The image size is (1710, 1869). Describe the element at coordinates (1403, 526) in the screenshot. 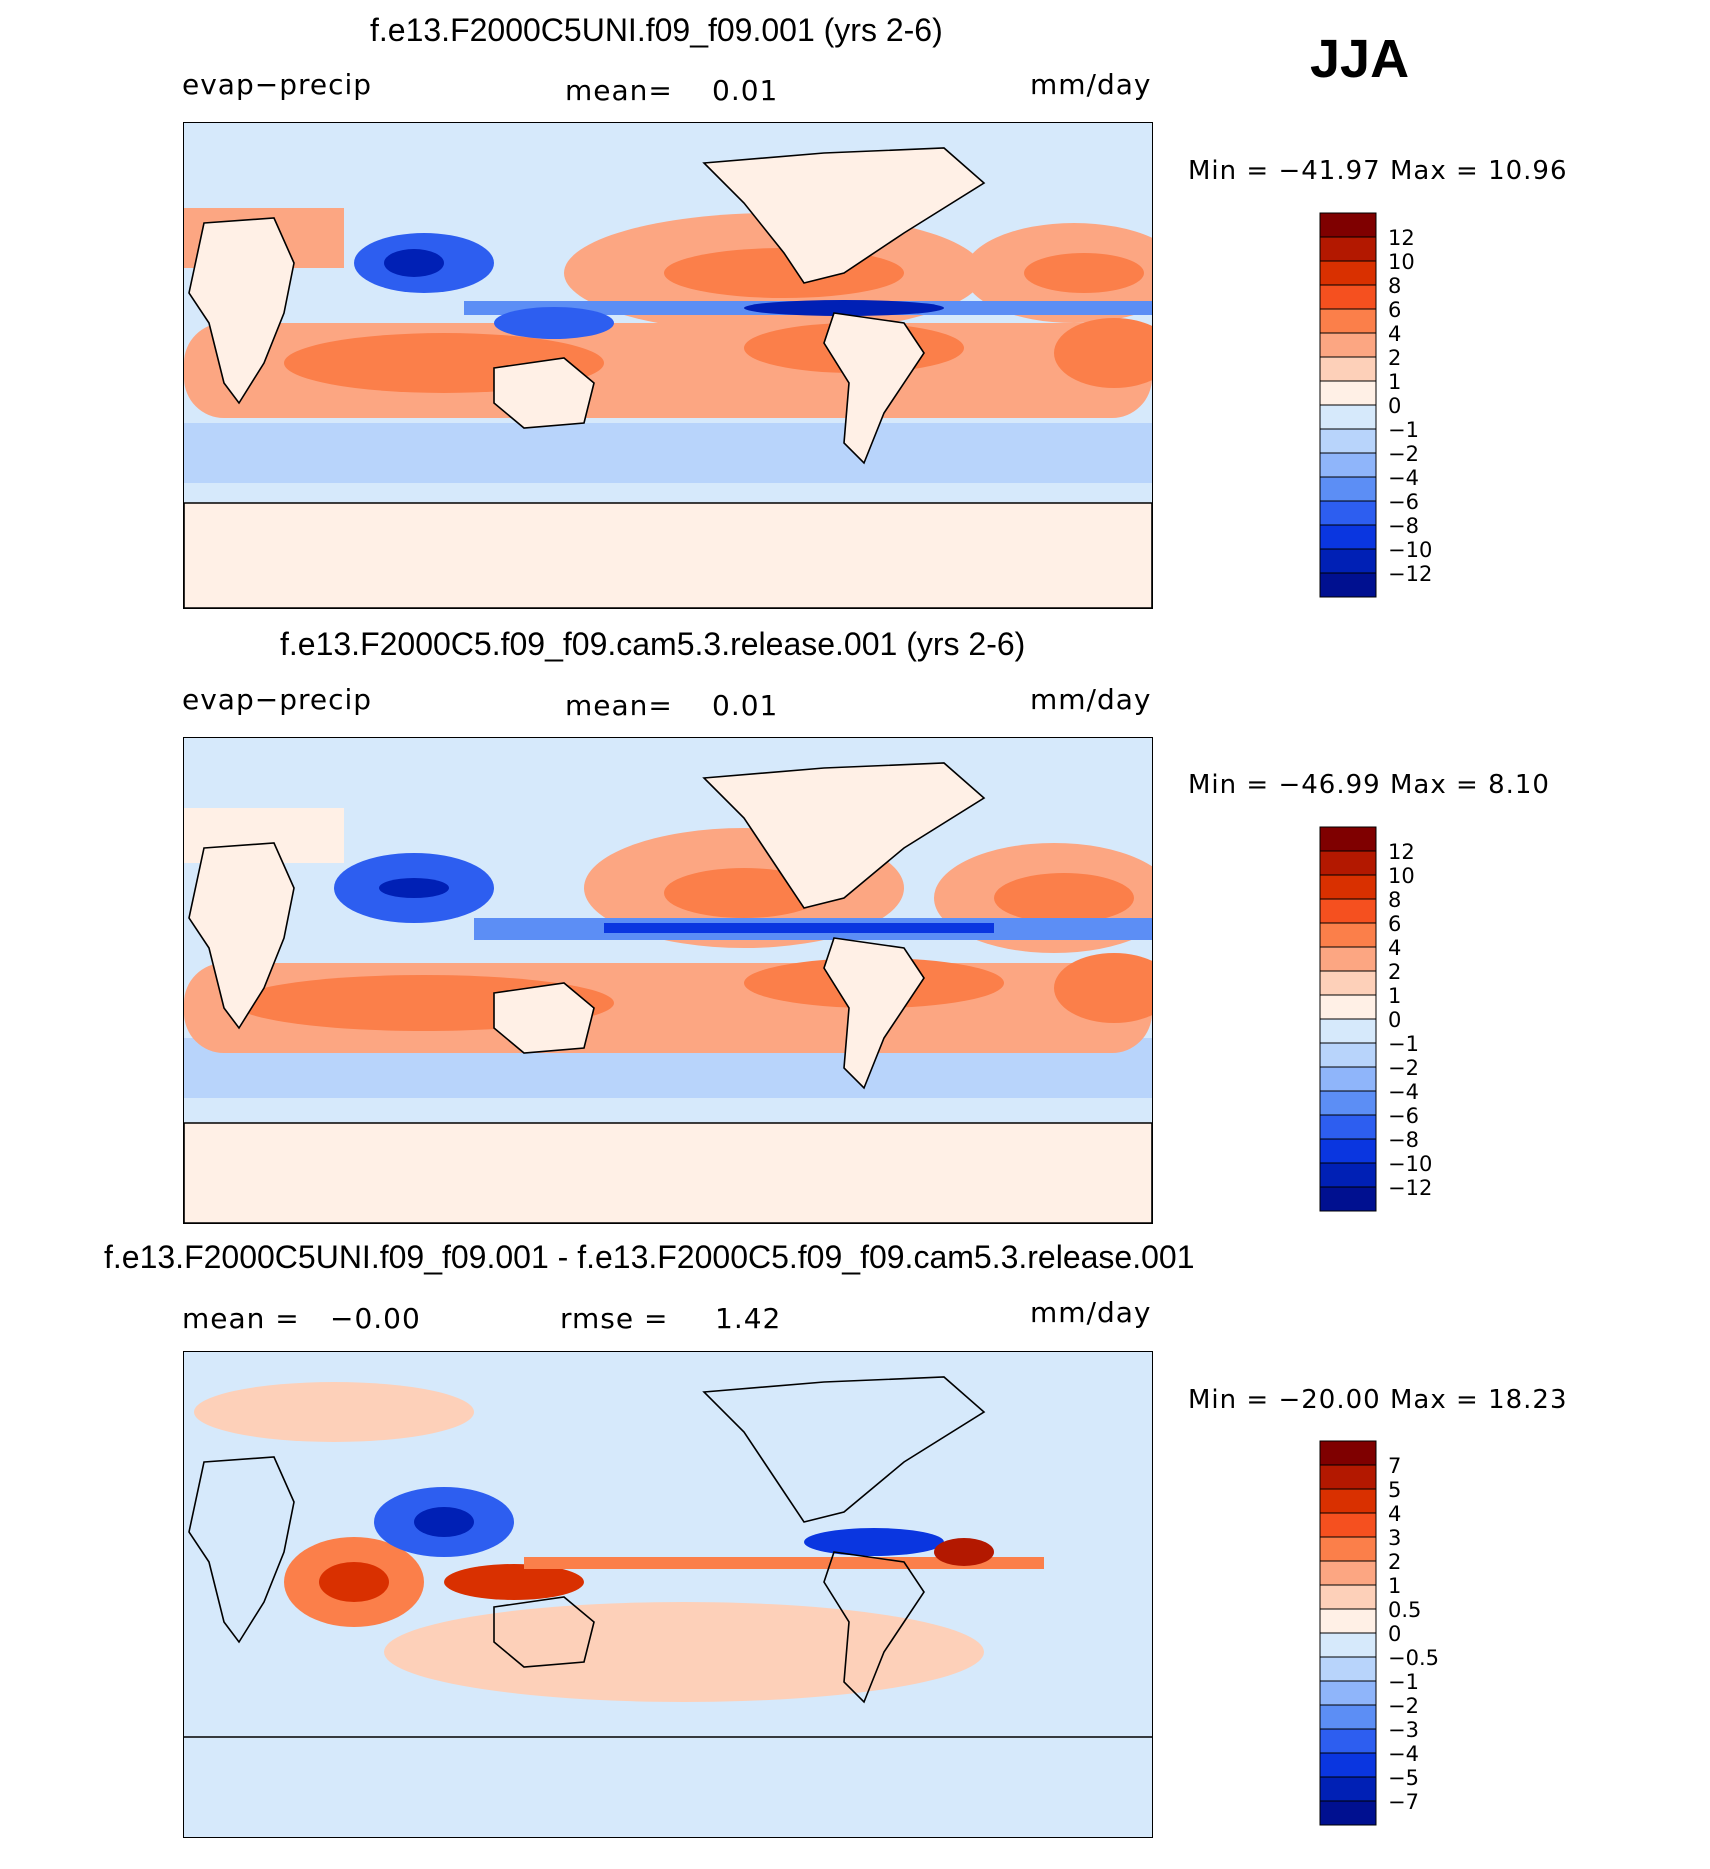

I see `colorbar-tick-label: −8` at that location.